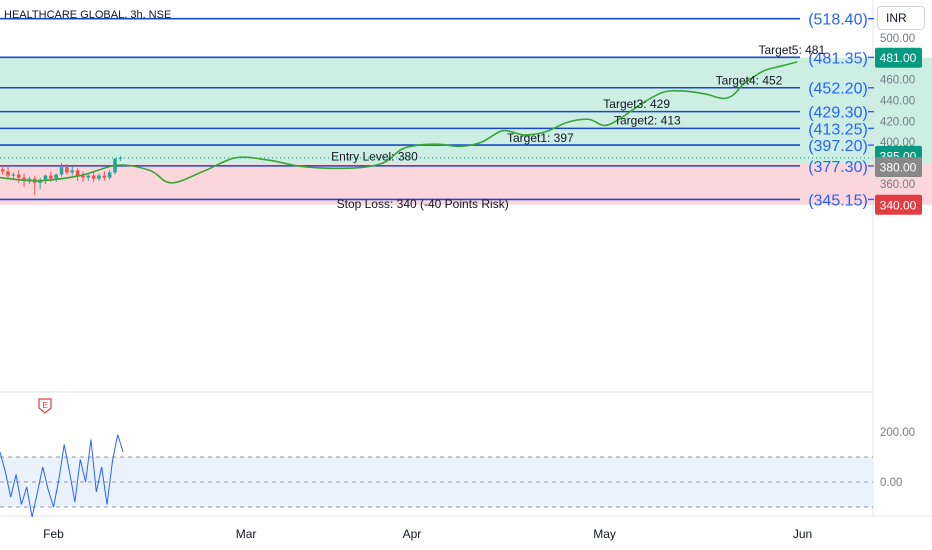  I want to click on time-tick-label: Mar, so click(246, 534).